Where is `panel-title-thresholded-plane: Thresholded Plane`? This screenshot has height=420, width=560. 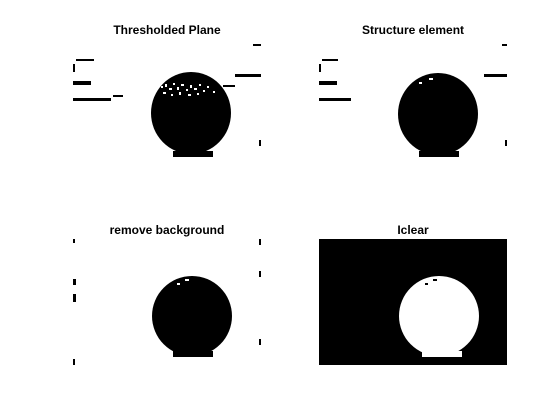
panel-title-thresholded-plane: Thresholded Plane is located at coordinates (167, 30).